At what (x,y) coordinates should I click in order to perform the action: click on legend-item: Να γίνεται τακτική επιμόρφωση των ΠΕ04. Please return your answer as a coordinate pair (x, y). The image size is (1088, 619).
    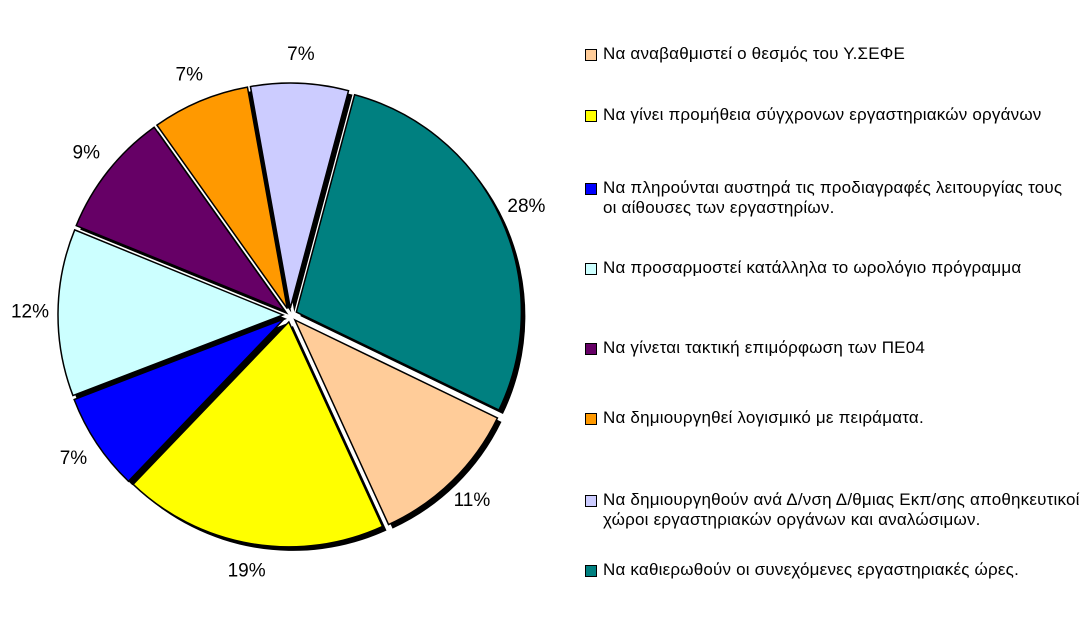
    Looking at the image, I should click on (832, 348).